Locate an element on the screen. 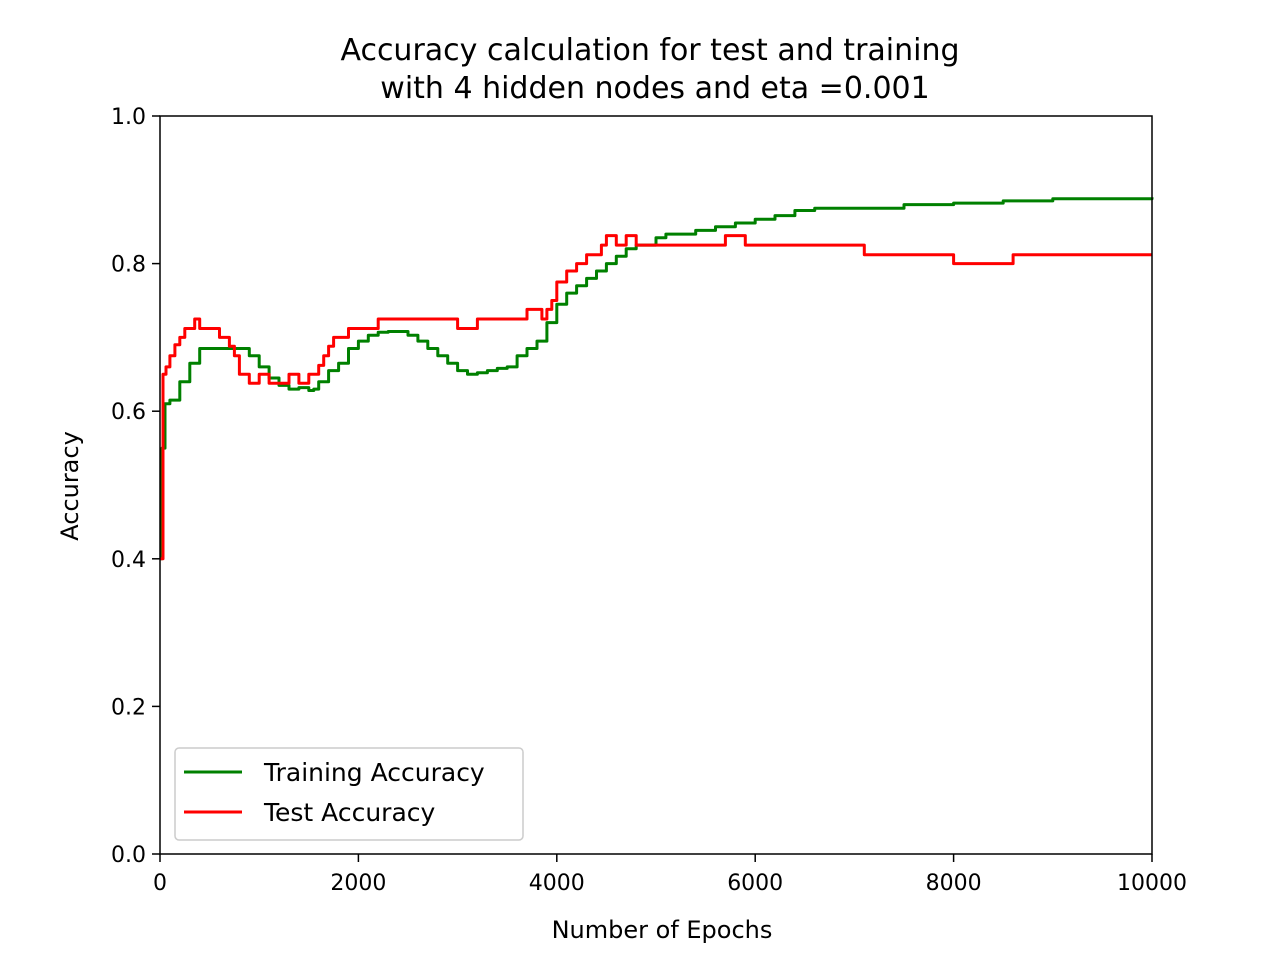 The height and width of the screenshot is (960, 1280). y-tick-label: 0.2 is located at coordinates (128, 707).